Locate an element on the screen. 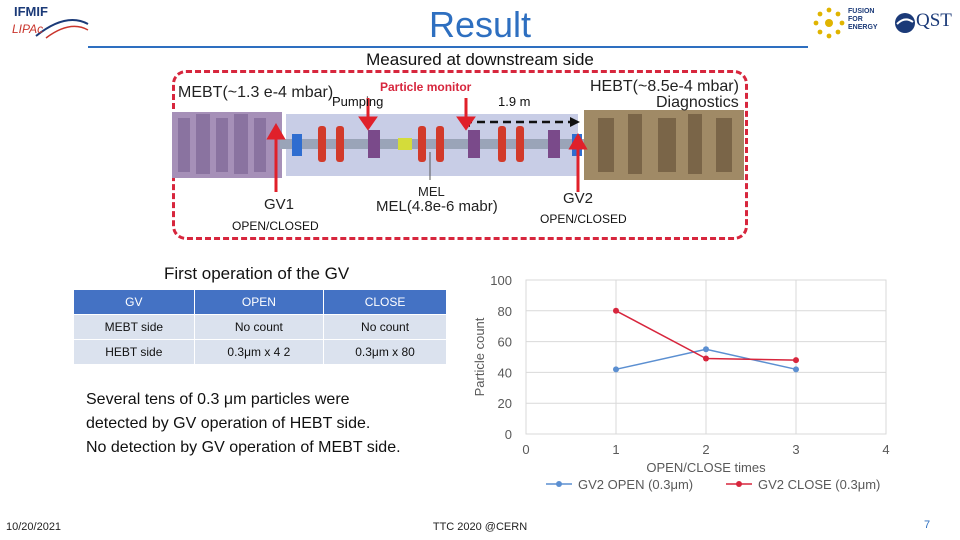  table-row: MEBT side No count No count is located at coordinates (260, 327).